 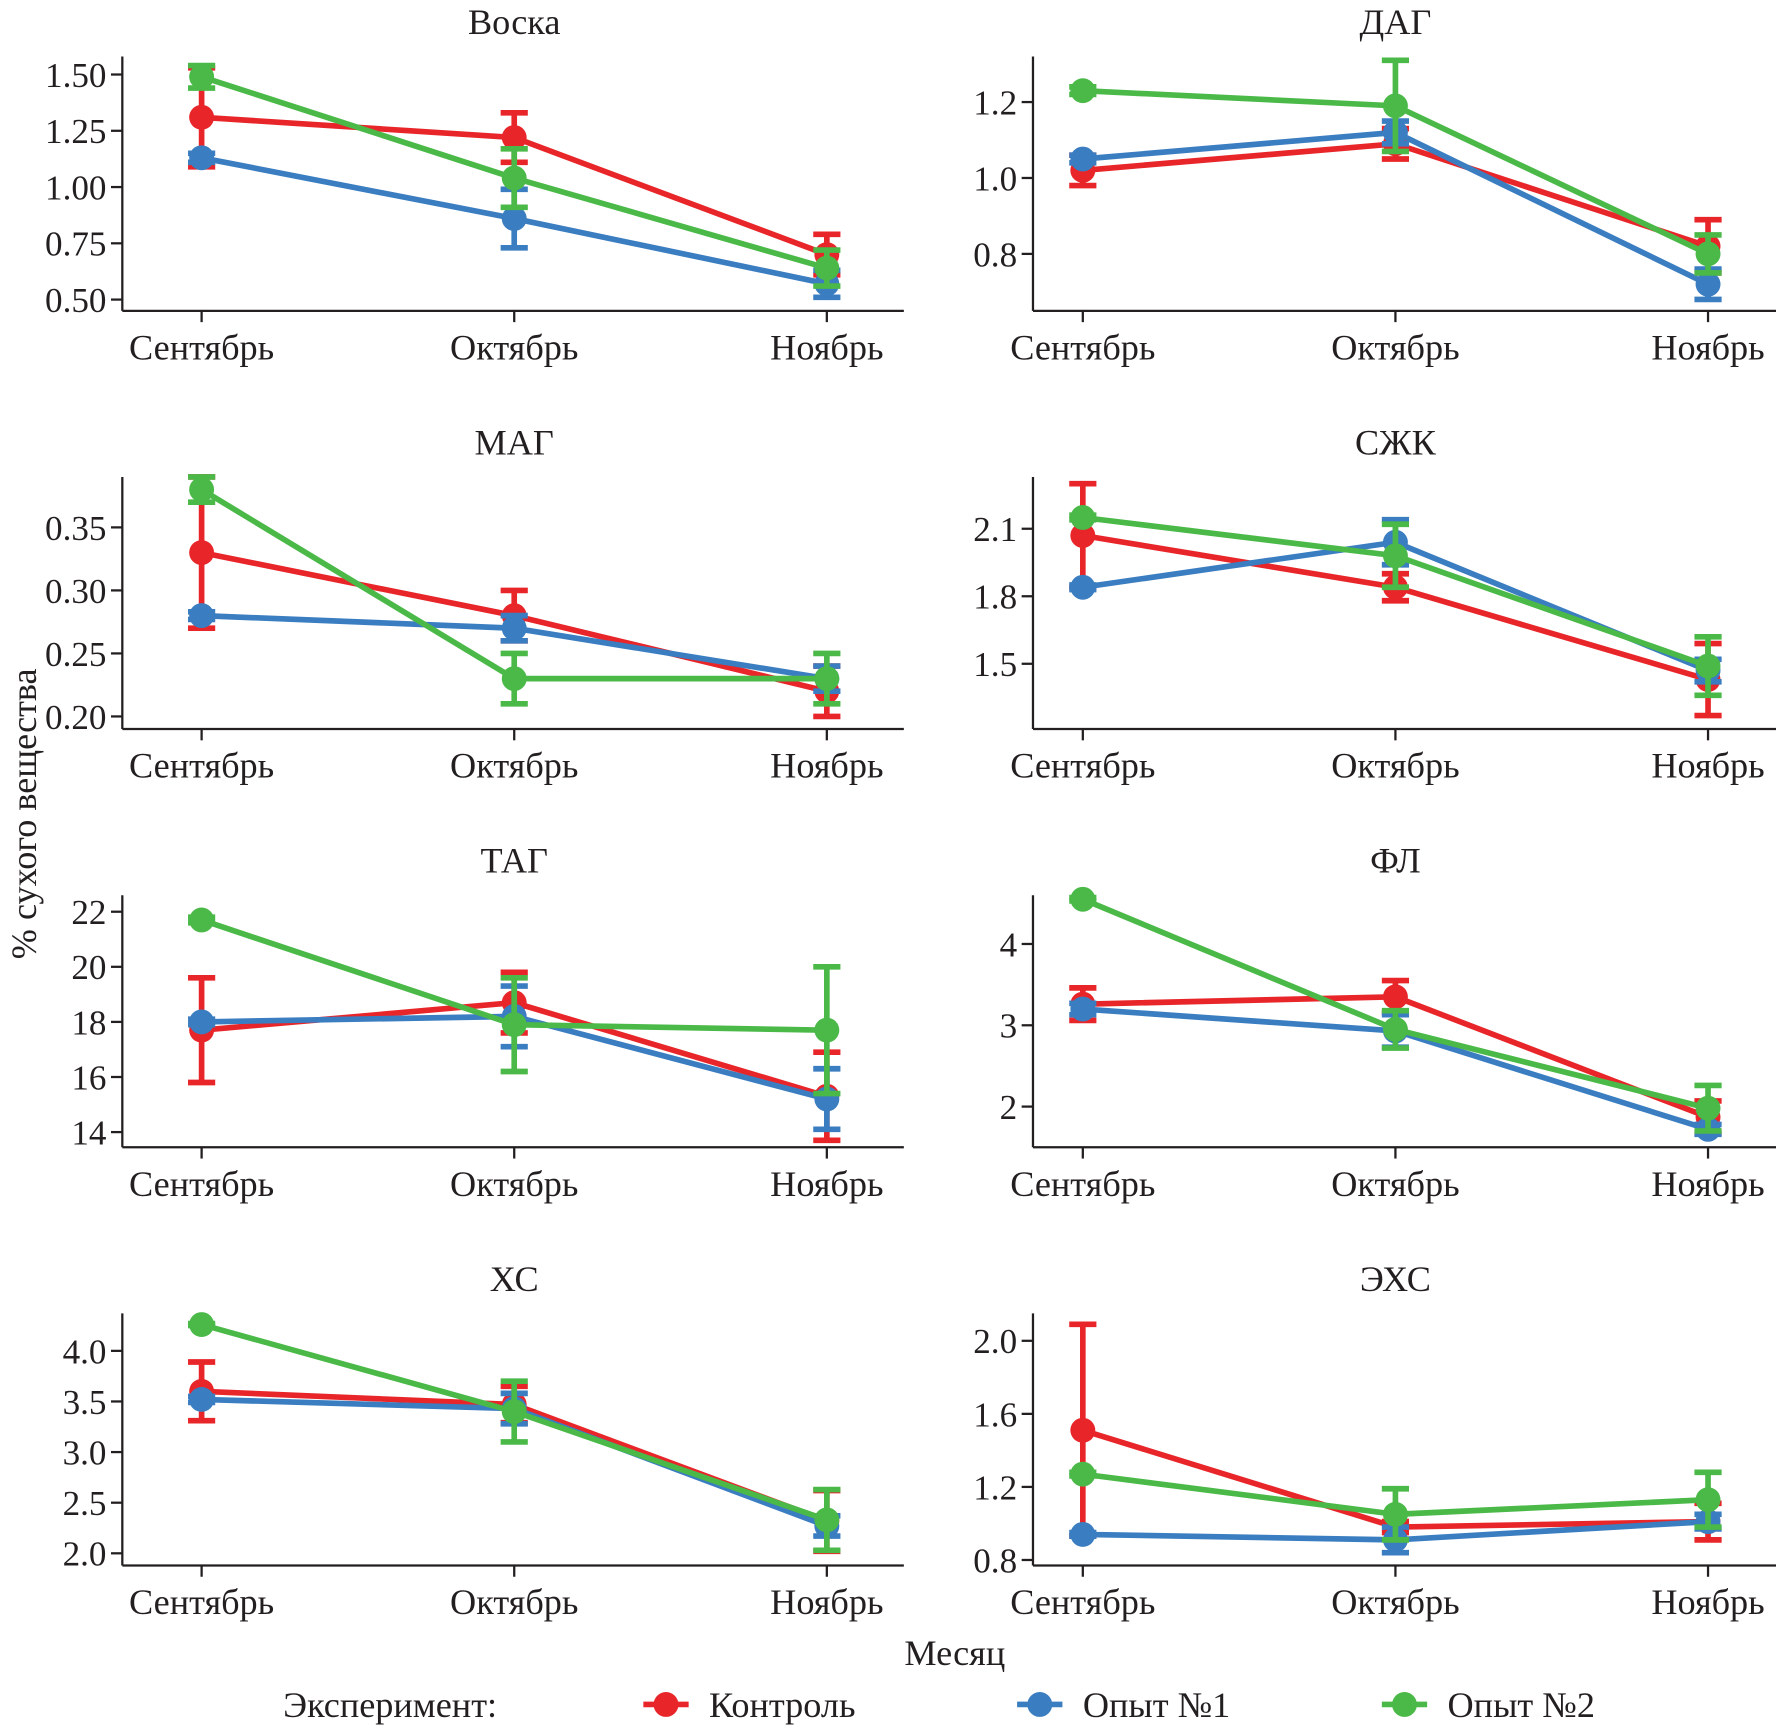 What do you see at coordinates (1395, 861) in the screenshot?
I see `panel-title: ФЛ` at bounding box center [1395, 861].